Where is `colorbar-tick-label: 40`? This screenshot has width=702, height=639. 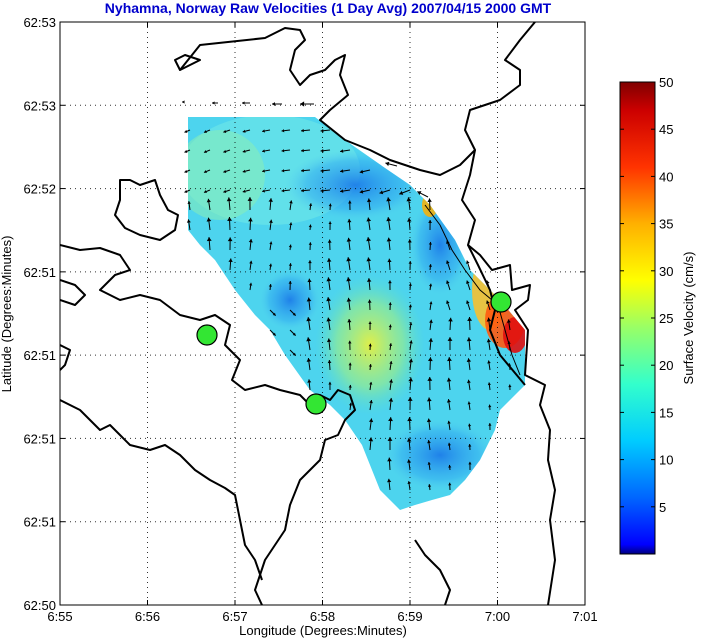
colorbar-tick-label: 40 is located at coordinates (666, 176).